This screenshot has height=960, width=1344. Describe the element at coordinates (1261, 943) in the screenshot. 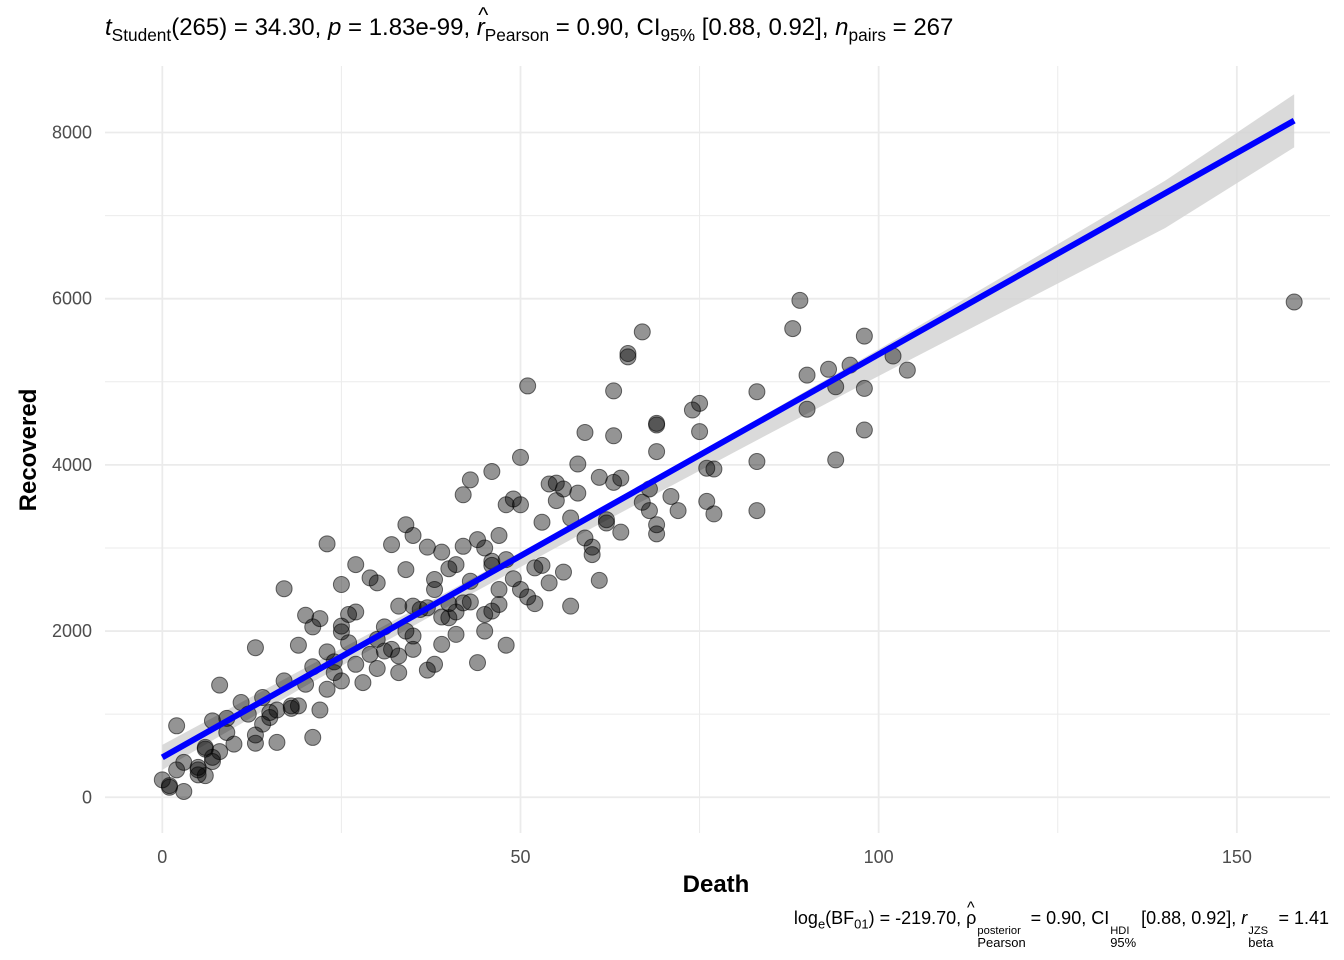

I see `rbeta-subscript: beta` at that location.